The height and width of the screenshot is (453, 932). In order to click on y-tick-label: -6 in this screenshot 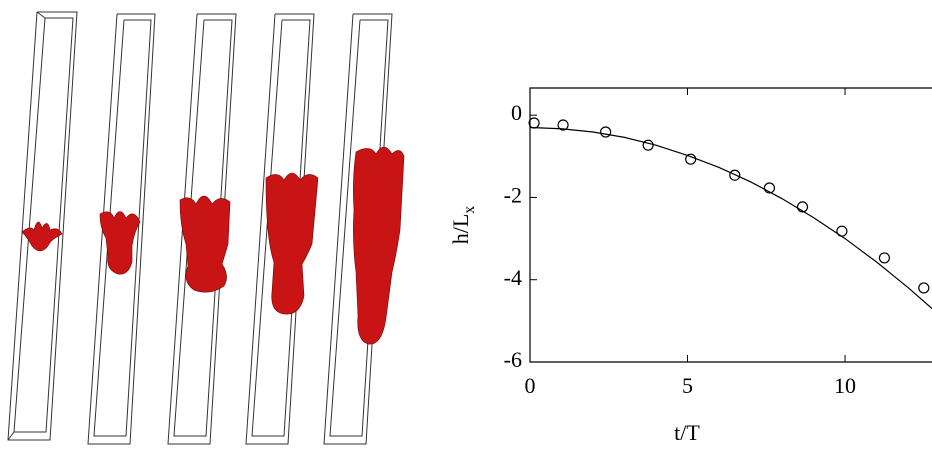, I will do `click(513, 359)`.